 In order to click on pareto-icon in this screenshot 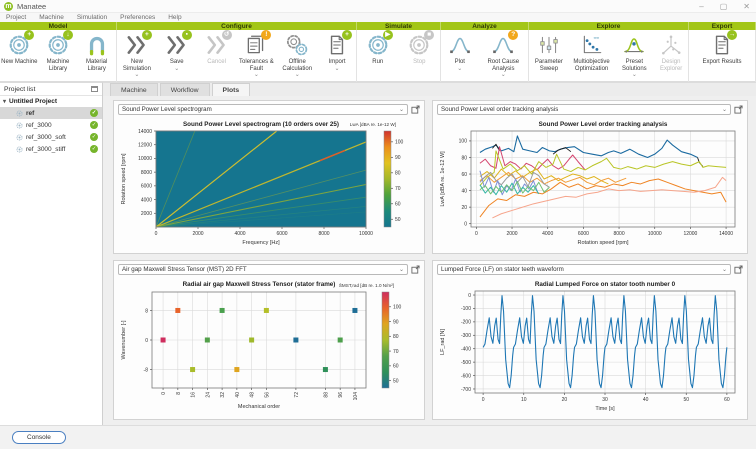, I will do `click(592, 45)`.